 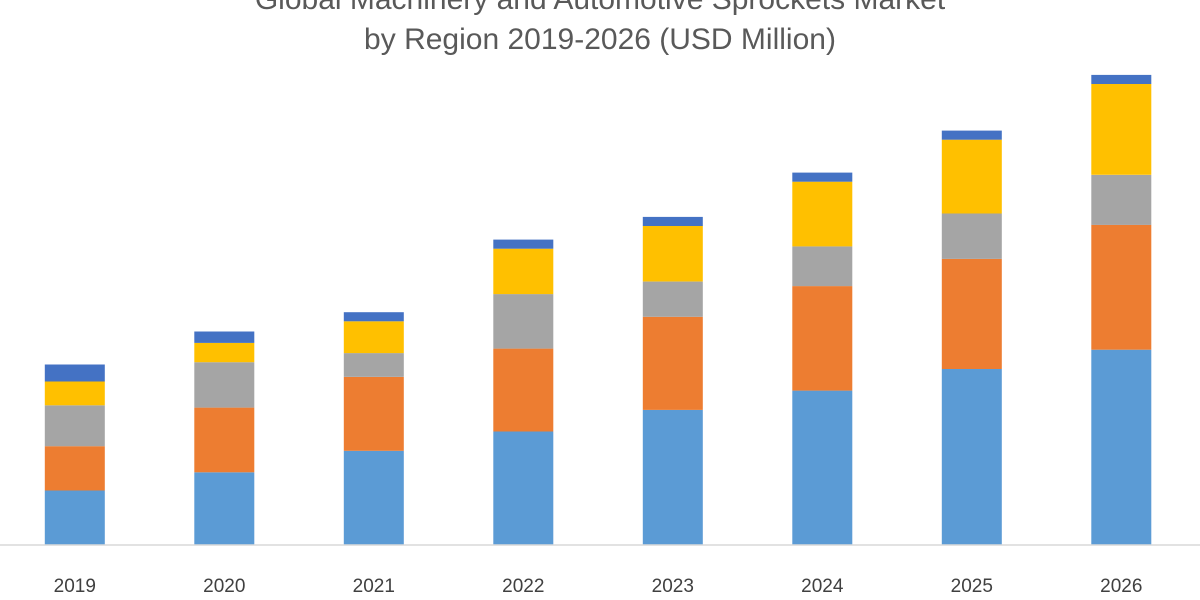 What do you see at coordinates (374, 586) in the screenshot?
I see `x-tick-label-2021: 2021` at bounding box center [374, 586].